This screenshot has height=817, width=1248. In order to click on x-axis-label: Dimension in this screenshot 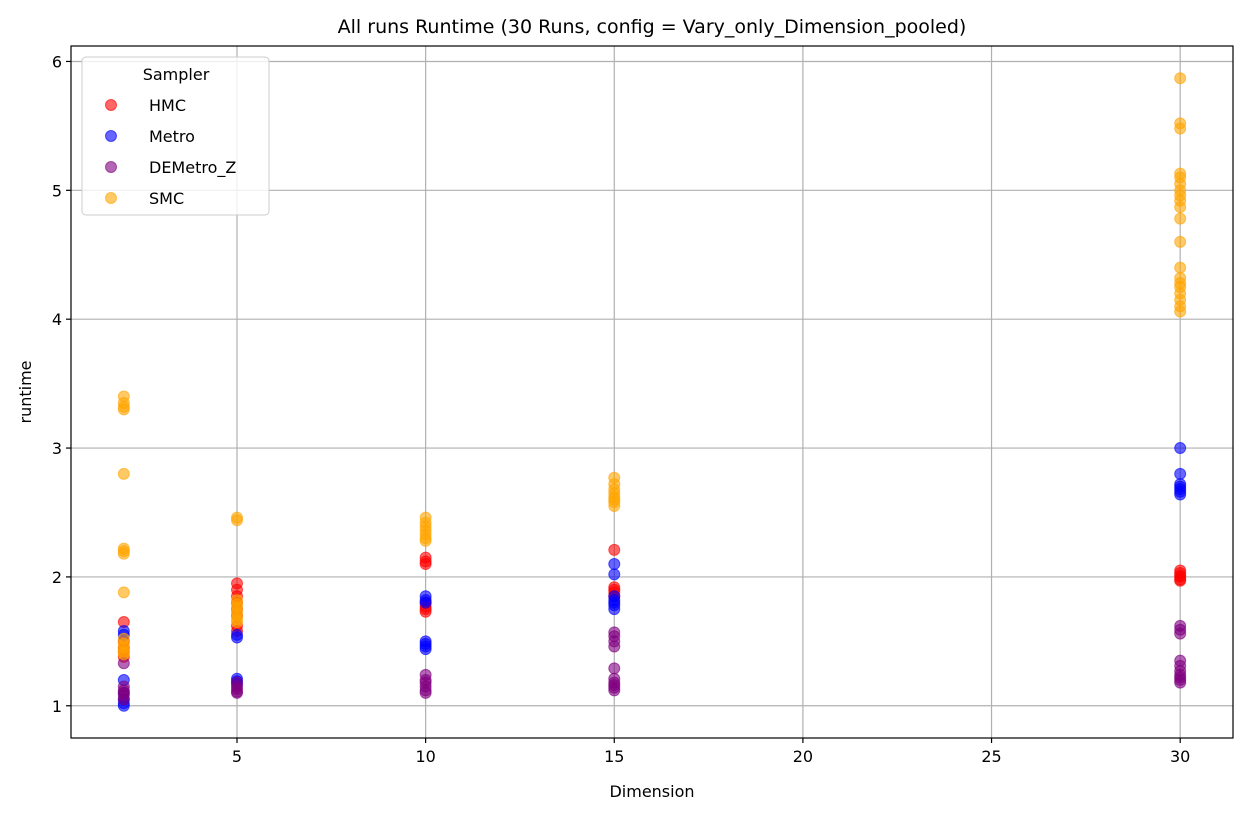, I will do `click(651, 791)`.